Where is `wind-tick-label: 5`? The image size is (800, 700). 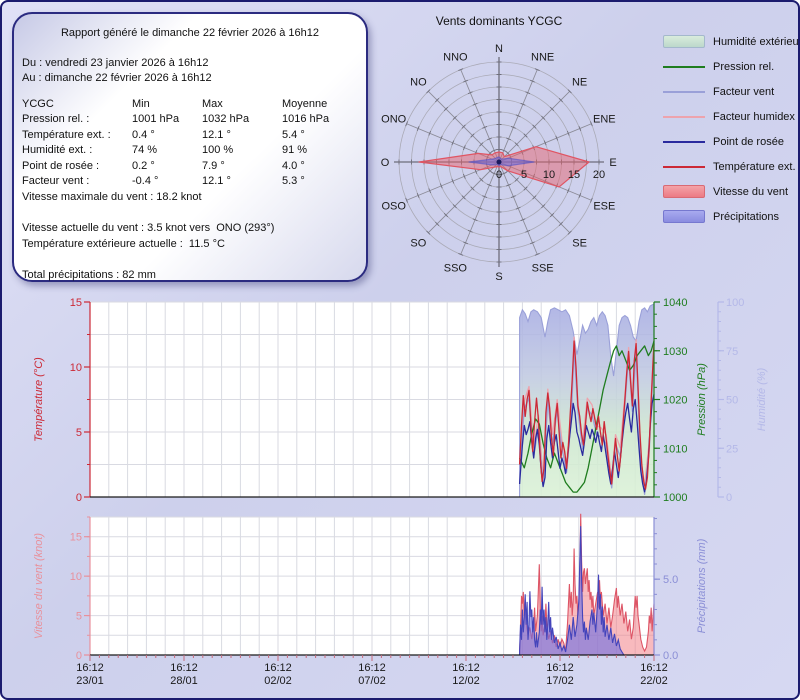 wind-tick-label: 5 is located at coordinates (79, 617).